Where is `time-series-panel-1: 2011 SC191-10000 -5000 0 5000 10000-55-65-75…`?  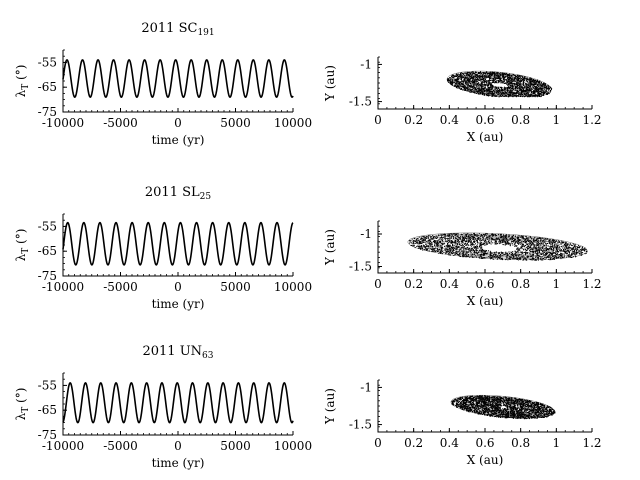 time-series-panel-1: 2011 SC191-10000 -5000 0 5000 10000-55-65-75… is located at coordinates (163, 84).